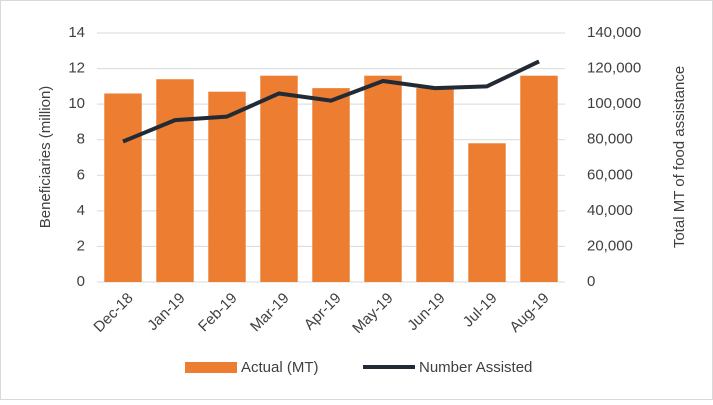 The image size is (713, 405). What do you see at coordinates (610, 210) in the screenshot?
I see `y2-tick-label: 40,000` at bounding box center [610, 210].